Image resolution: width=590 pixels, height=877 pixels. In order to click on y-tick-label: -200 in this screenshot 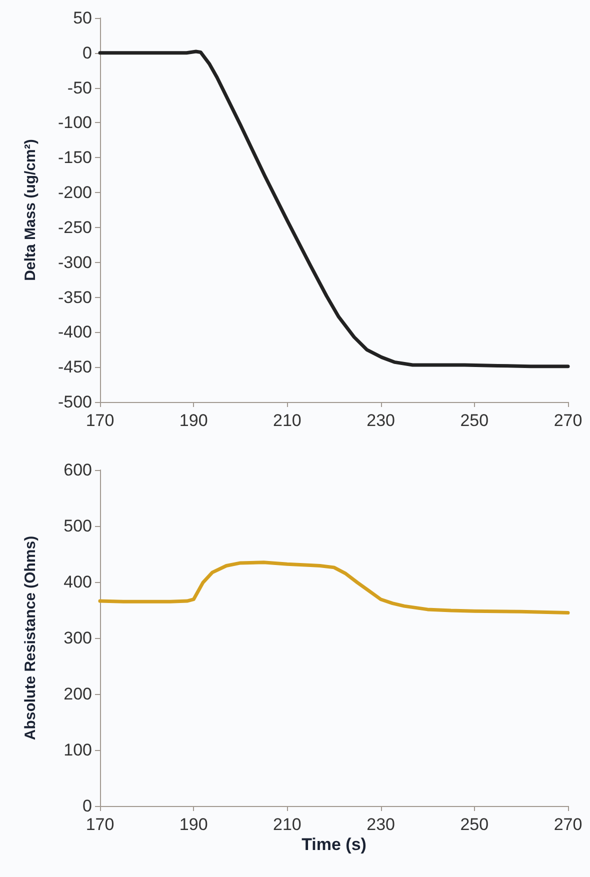, I will do `click(75, 192)`.